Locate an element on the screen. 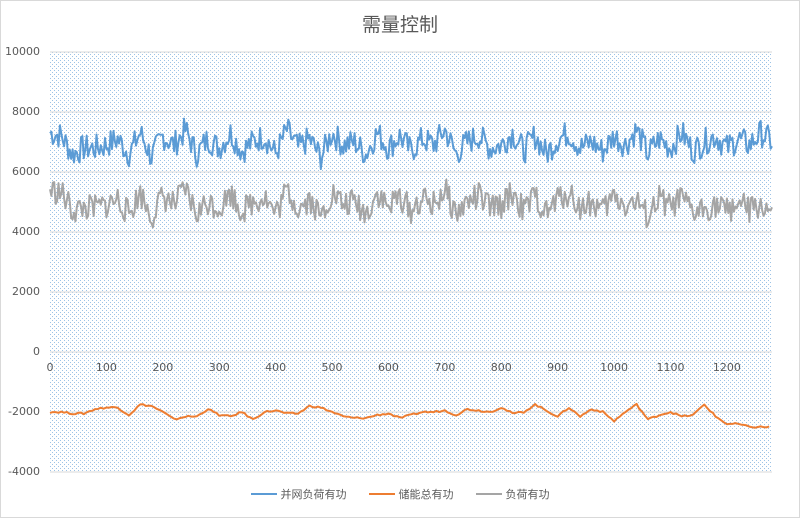 Image resolution: width=800 pixels, height=518 pixels. legend-swatch-orange is located at coordinates (381, 494).